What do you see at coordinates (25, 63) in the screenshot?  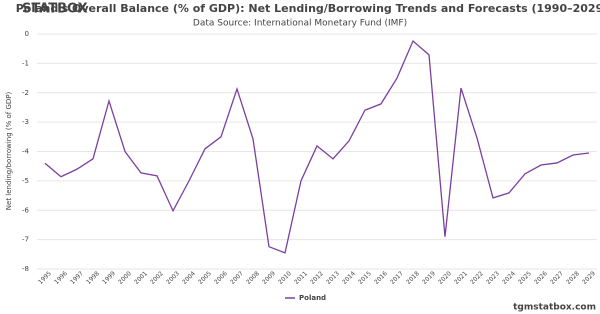 I see `y-tick-label: -1` at bounding box center [25, 63].